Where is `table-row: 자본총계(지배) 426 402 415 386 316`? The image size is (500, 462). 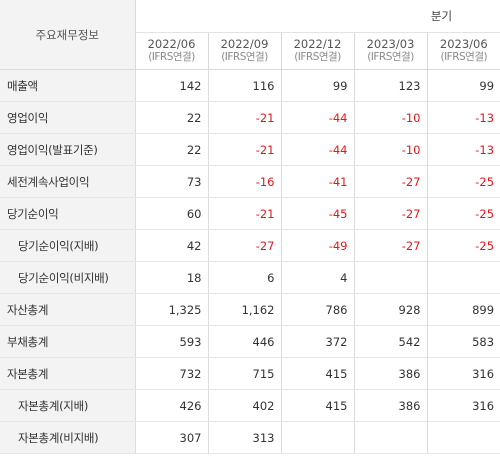 table-row: 자본총계(지배) 426 402 415 386 316 is located at coordinates (250, 405).